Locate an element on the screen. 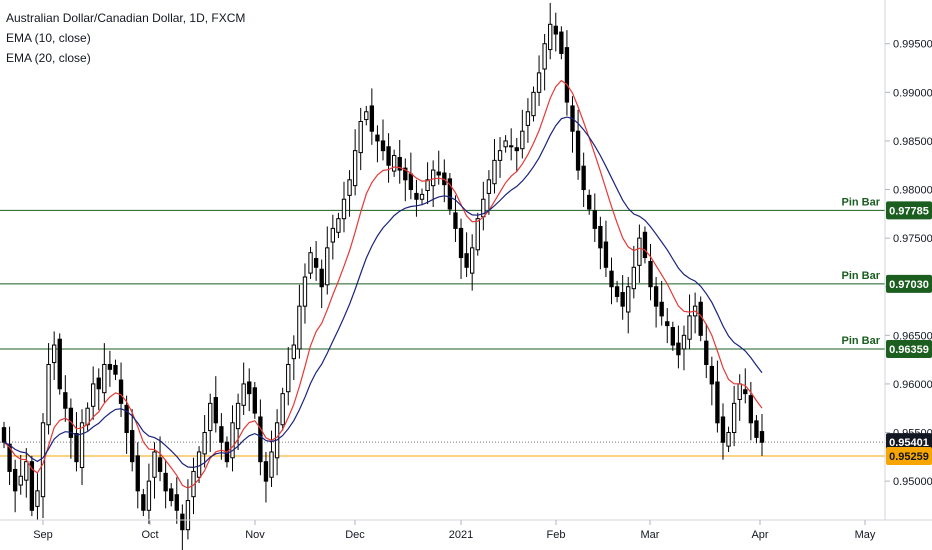 The width and height of the screenshot is (932, 550). price-tag-text: 0.95259 is located at coordinates (909, 457).